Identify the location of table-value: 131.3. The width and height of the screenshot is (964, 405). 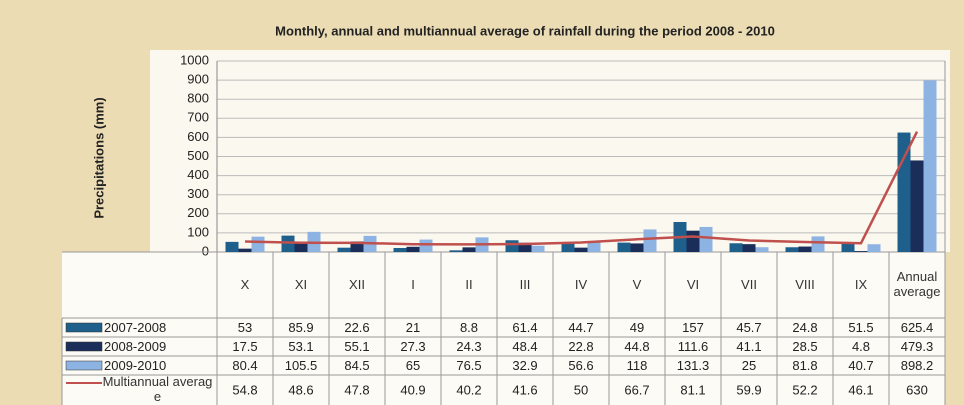
(693, 365).